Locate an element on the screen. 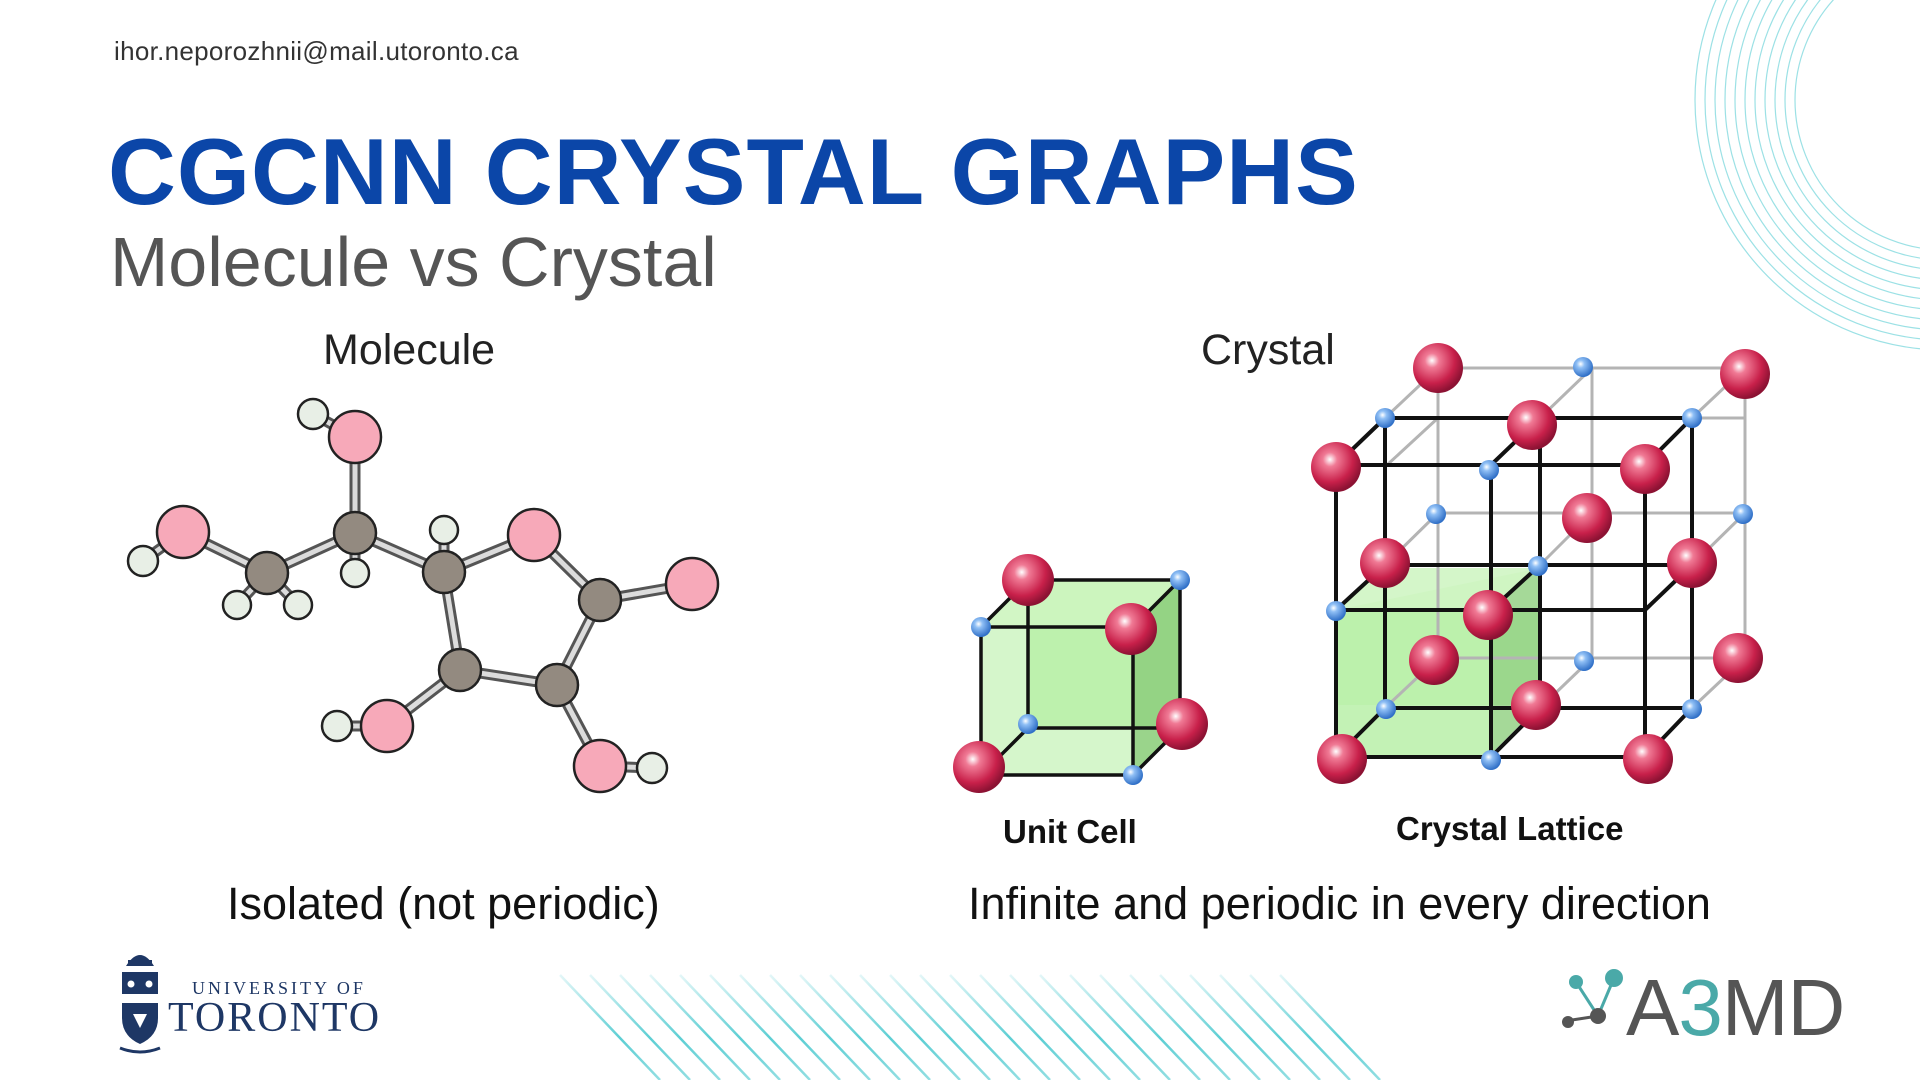 The height and width of the screenshot is (1080, 1920). unit-cell-atoms is located at coordinates (1080, 673).